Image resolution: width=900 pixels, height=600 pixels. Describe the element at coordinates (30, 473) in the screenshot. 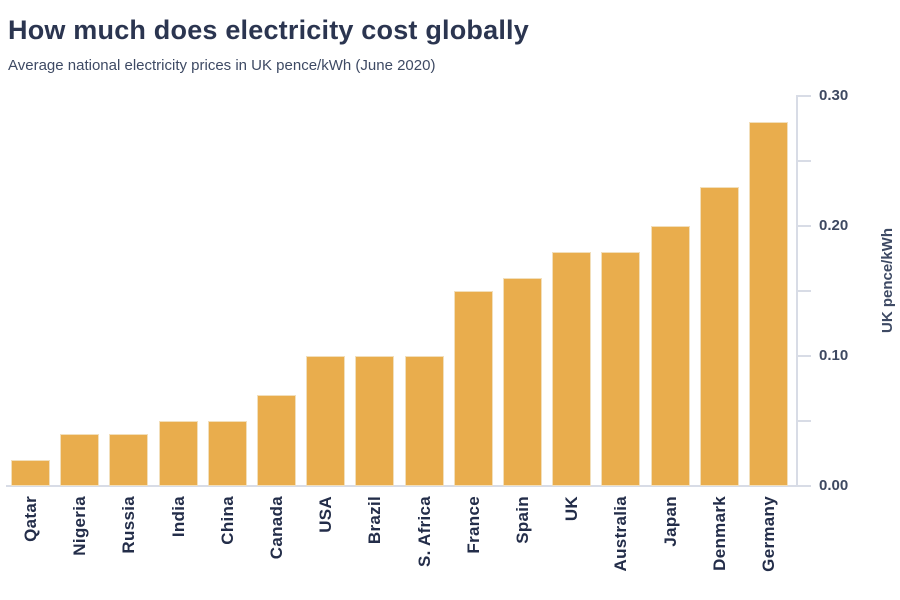

I see `bar-qatar` at that location.